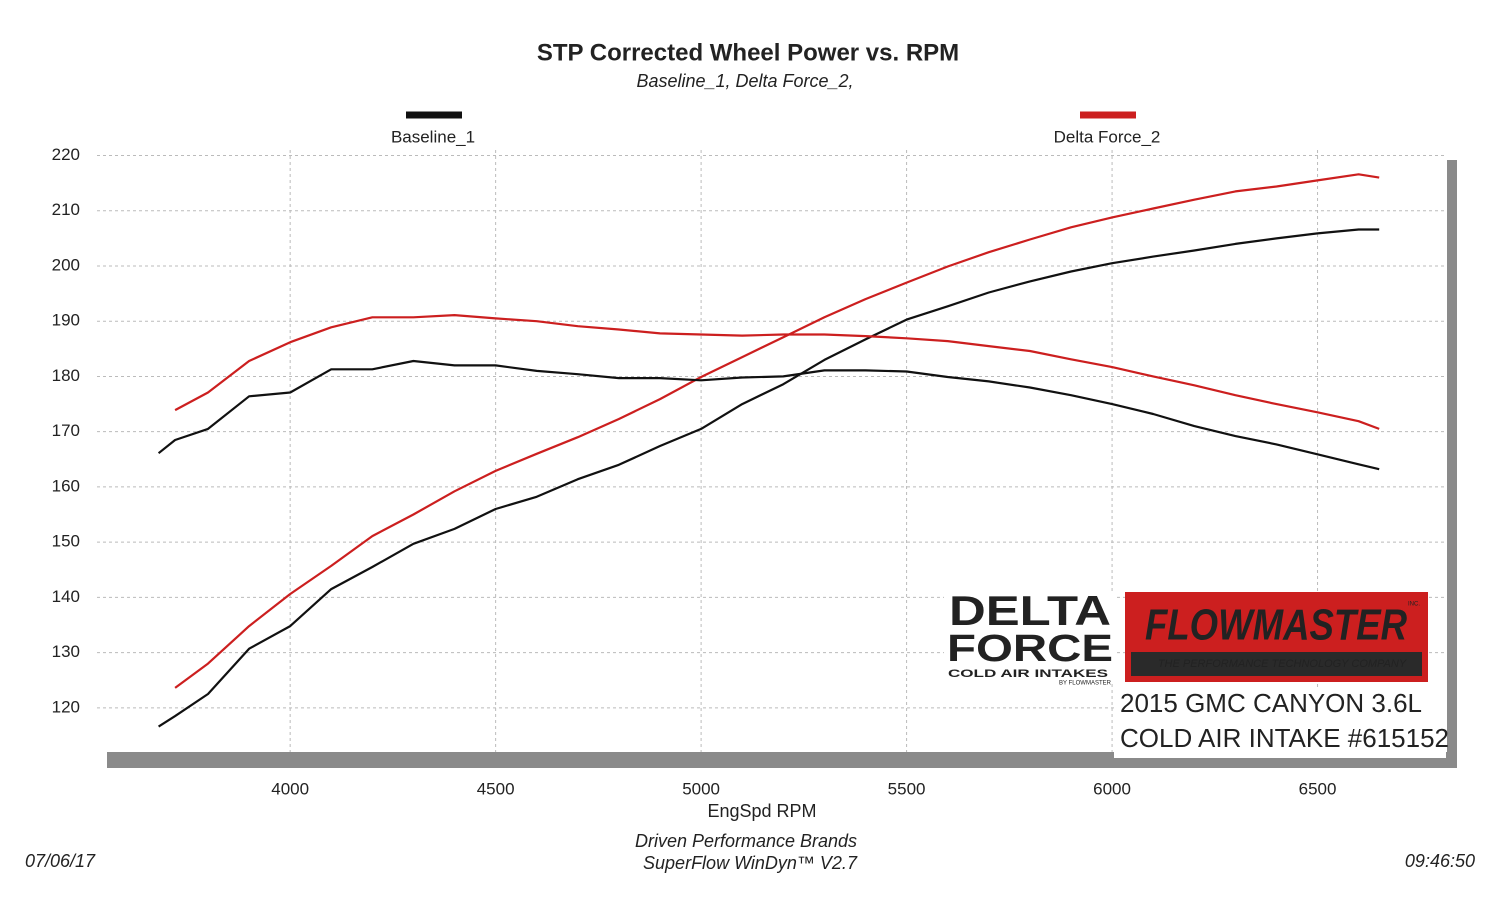  What do you see at coordinates (750, 863) in the screenshot?
I see `footer-line: SuperFlow WinDyn™ V2.7` at bounding box center [750, 863].